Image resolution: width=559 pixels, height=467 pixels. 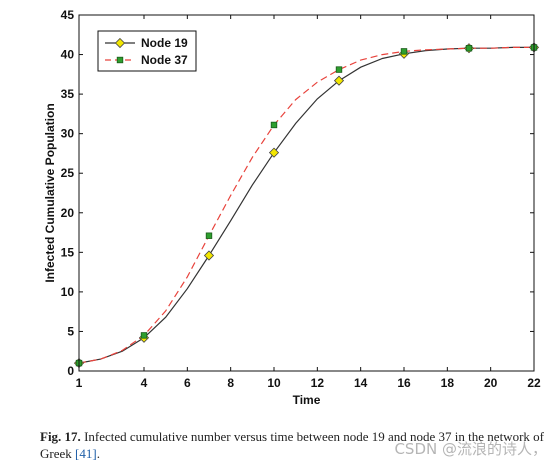 What do you see at coordinates (86, 453) in the screenshot?
I see `caption-reference-link: [41]` at bounding box center [86, 453].